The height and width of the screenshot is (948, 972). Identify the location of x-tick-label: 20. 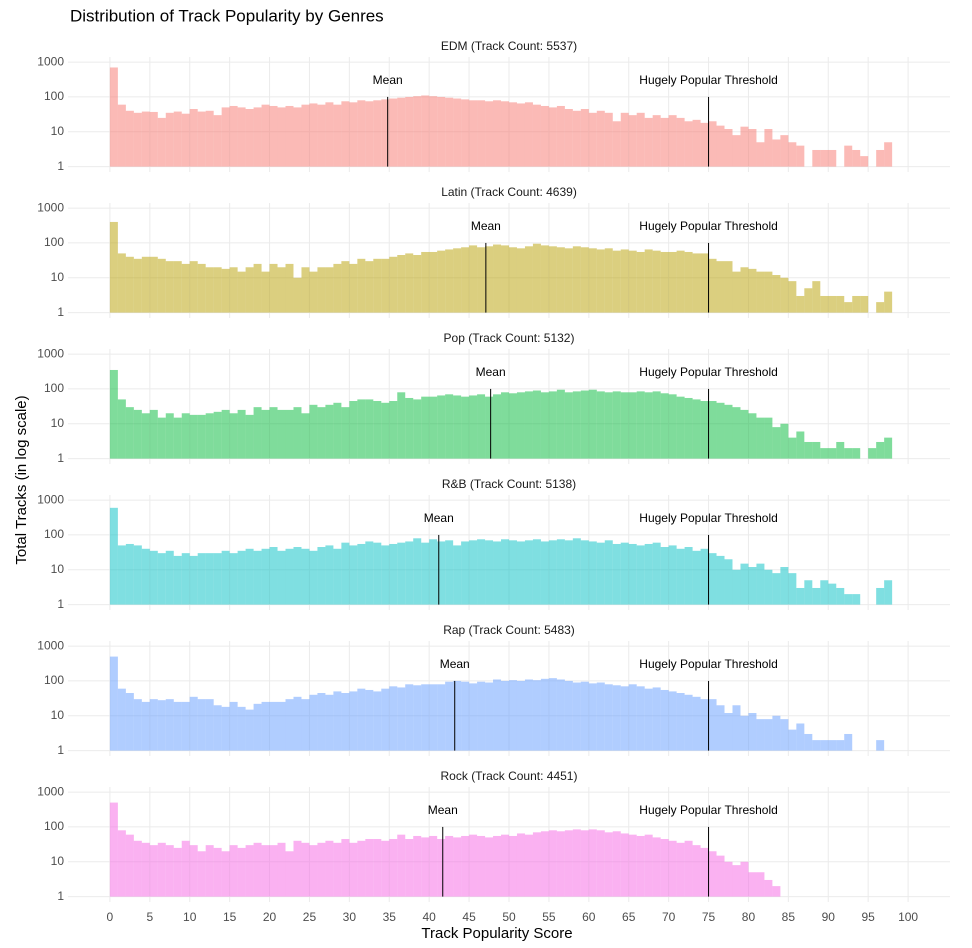
(270, 917).